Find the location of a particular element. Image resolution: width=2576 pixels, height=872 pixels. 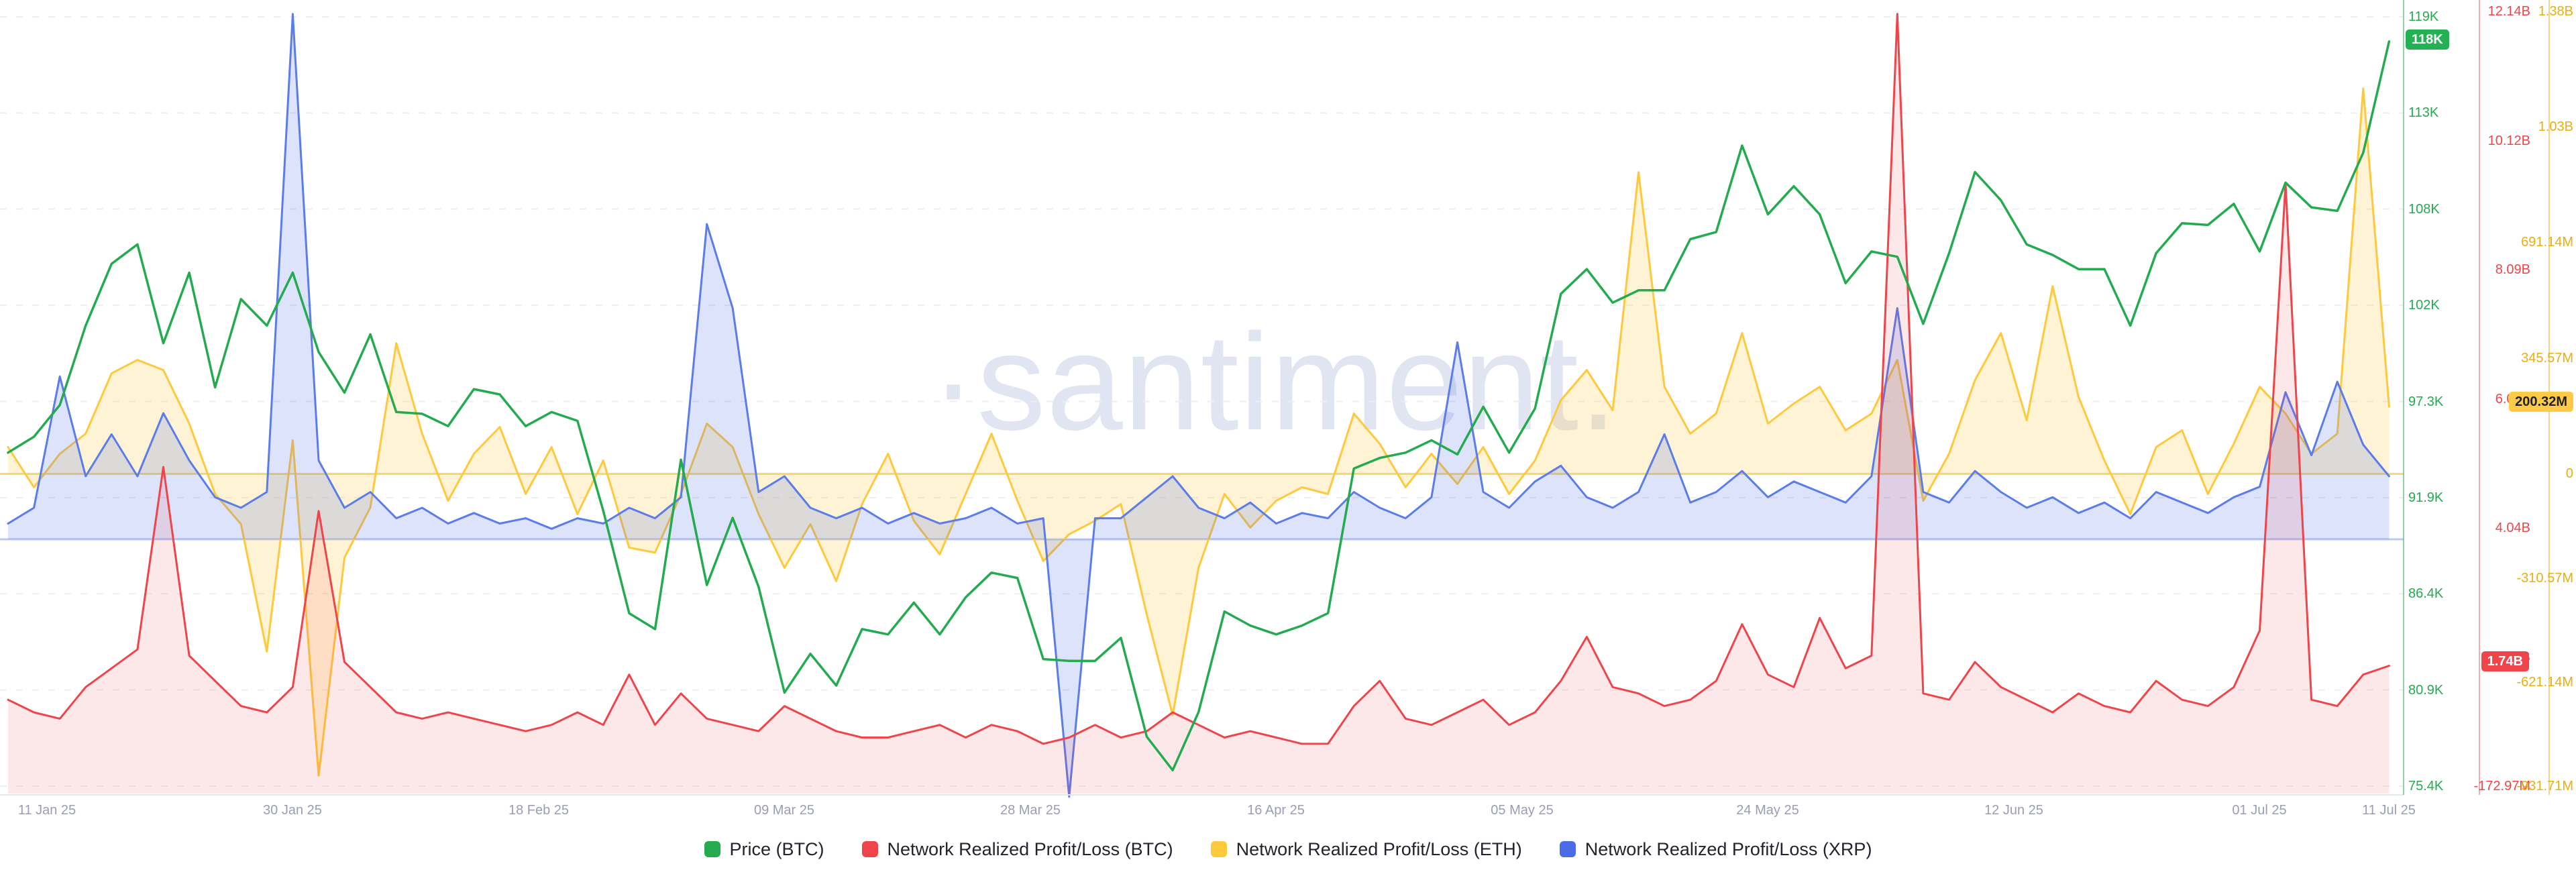

legend-label: Network Realized Profit/Loss (ETH) is located at coordinates (1379, 848).